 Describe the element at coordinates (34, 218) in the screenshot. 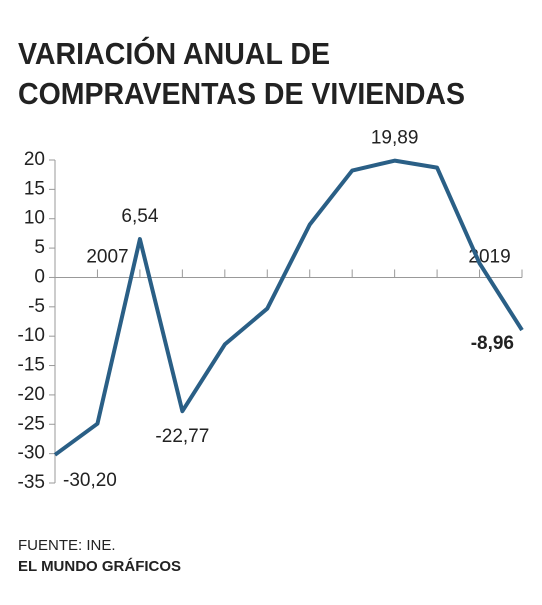

I see `y-tick-label: 10` at that location.